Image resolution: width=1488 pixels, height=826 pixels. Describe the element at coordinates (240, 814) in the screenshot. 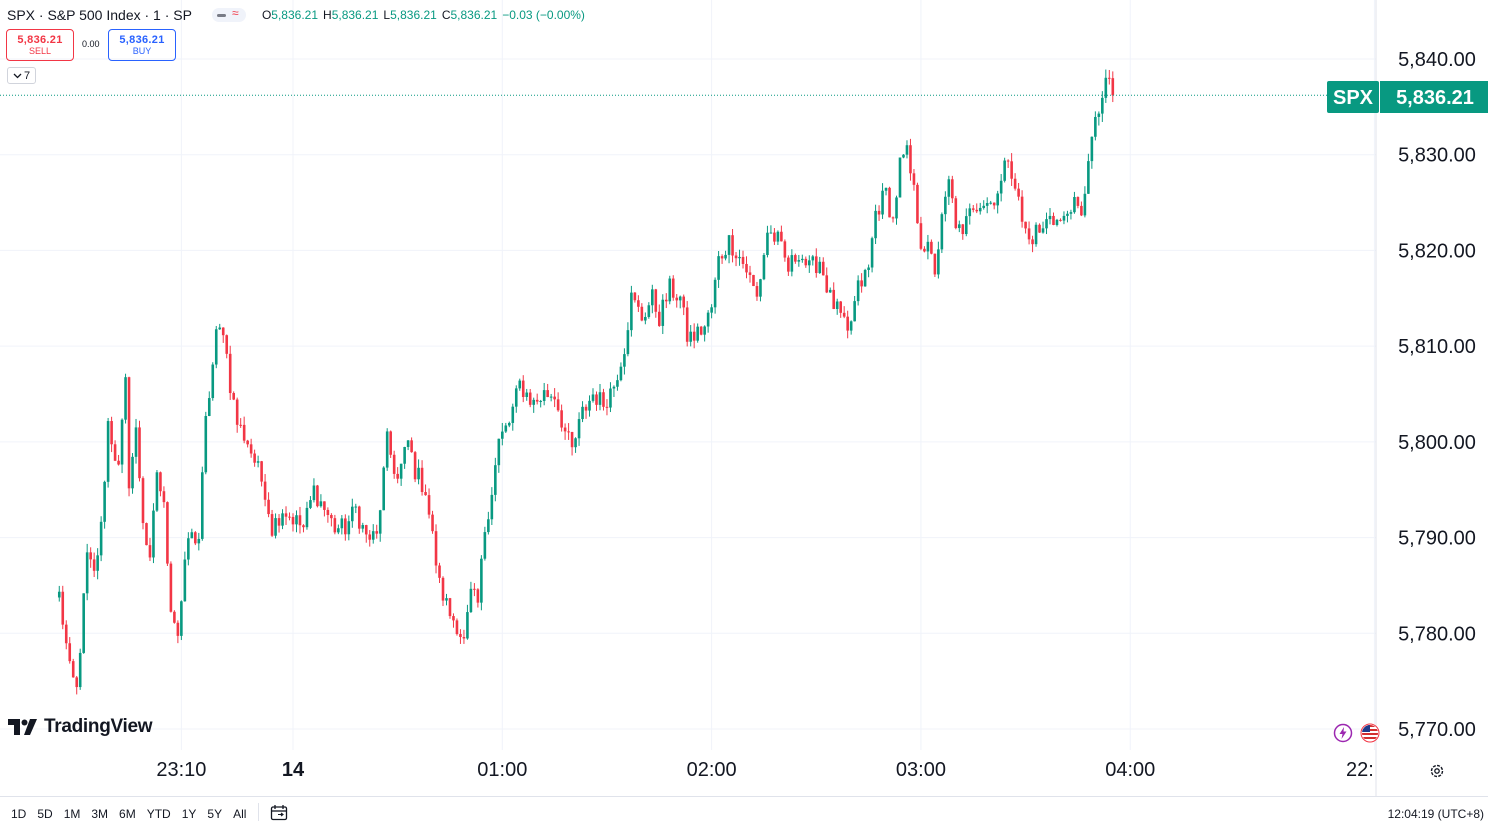

I see `range-tab-all: All` at that location.